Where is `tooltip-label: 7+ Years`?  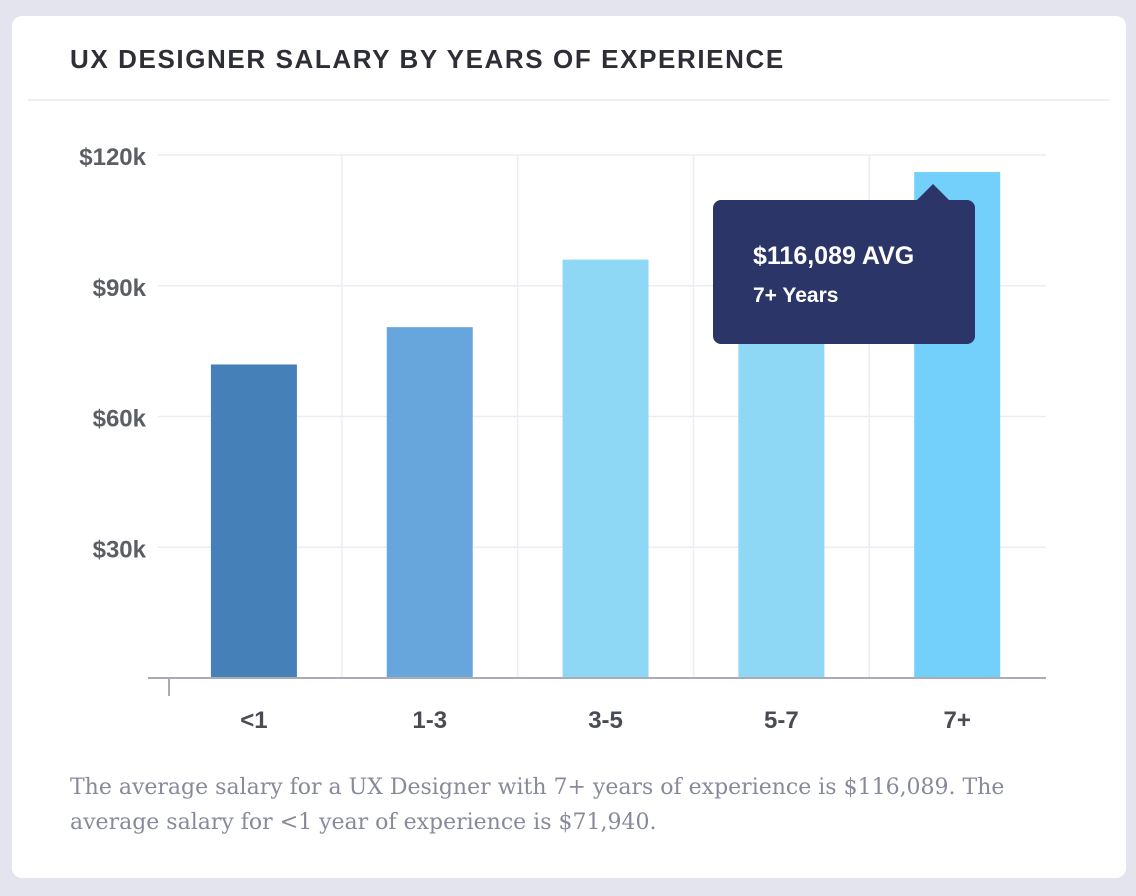 tooltip-label: 7+ Years is located at coordinates (796, 295).